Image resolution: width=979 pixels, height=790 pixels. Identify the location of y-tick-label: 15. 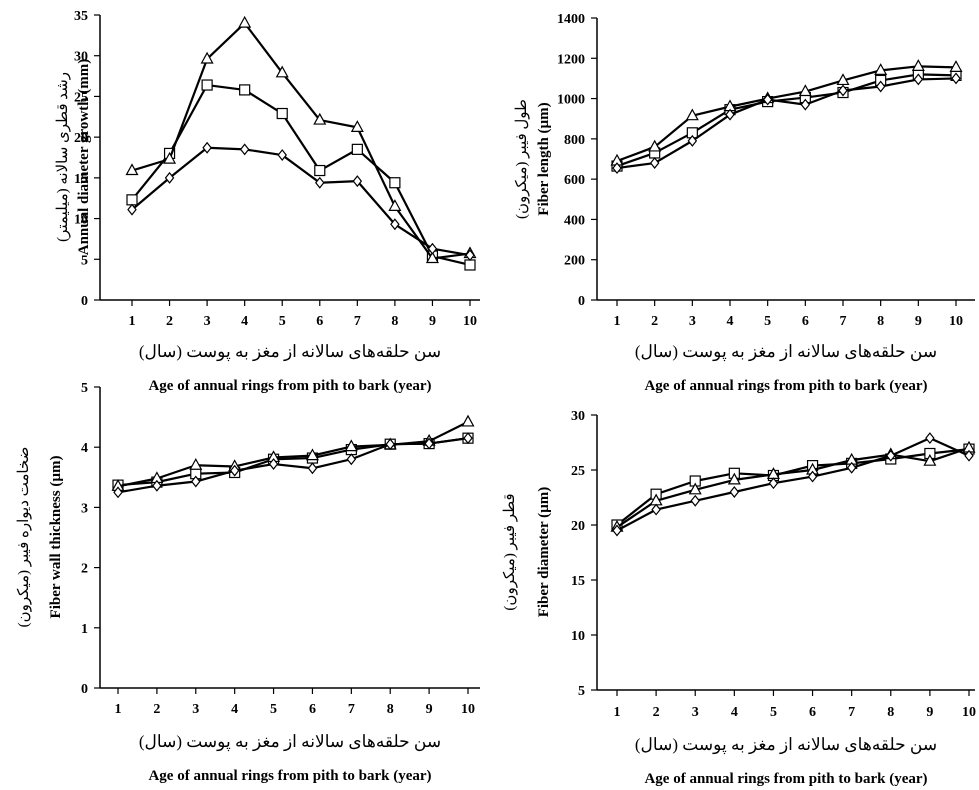
(81, 179).